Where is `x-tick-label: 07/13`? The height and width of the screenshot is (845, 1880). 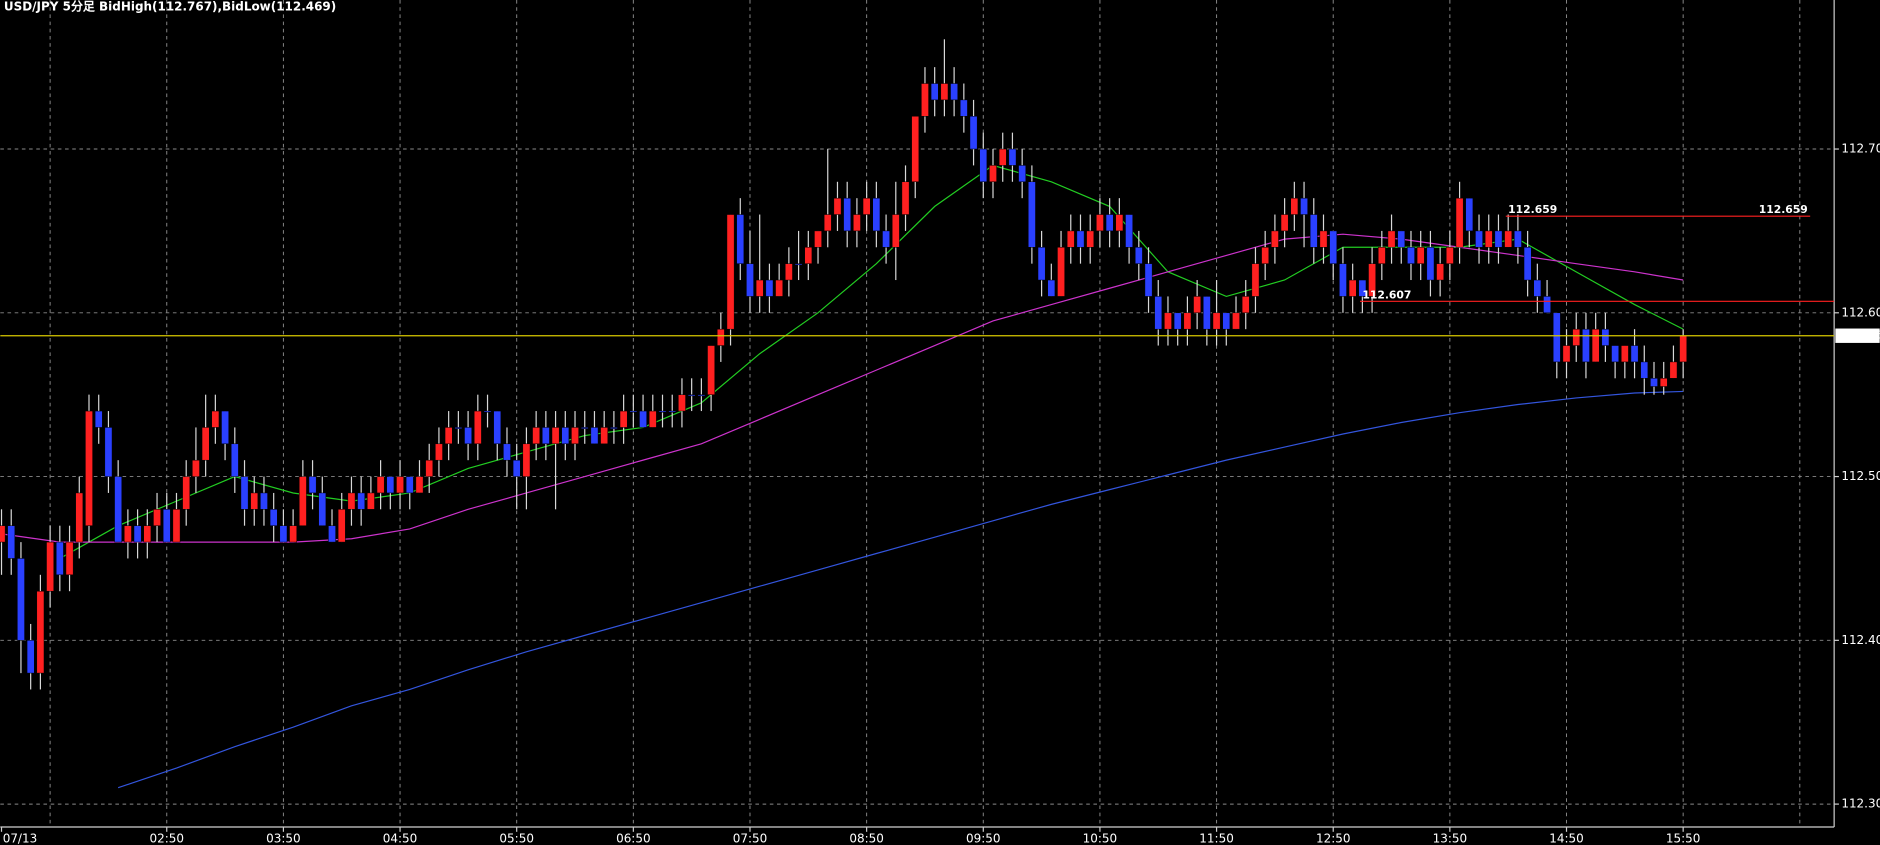 x-tick-label: 07/13 is located at coordinates (20, 838).